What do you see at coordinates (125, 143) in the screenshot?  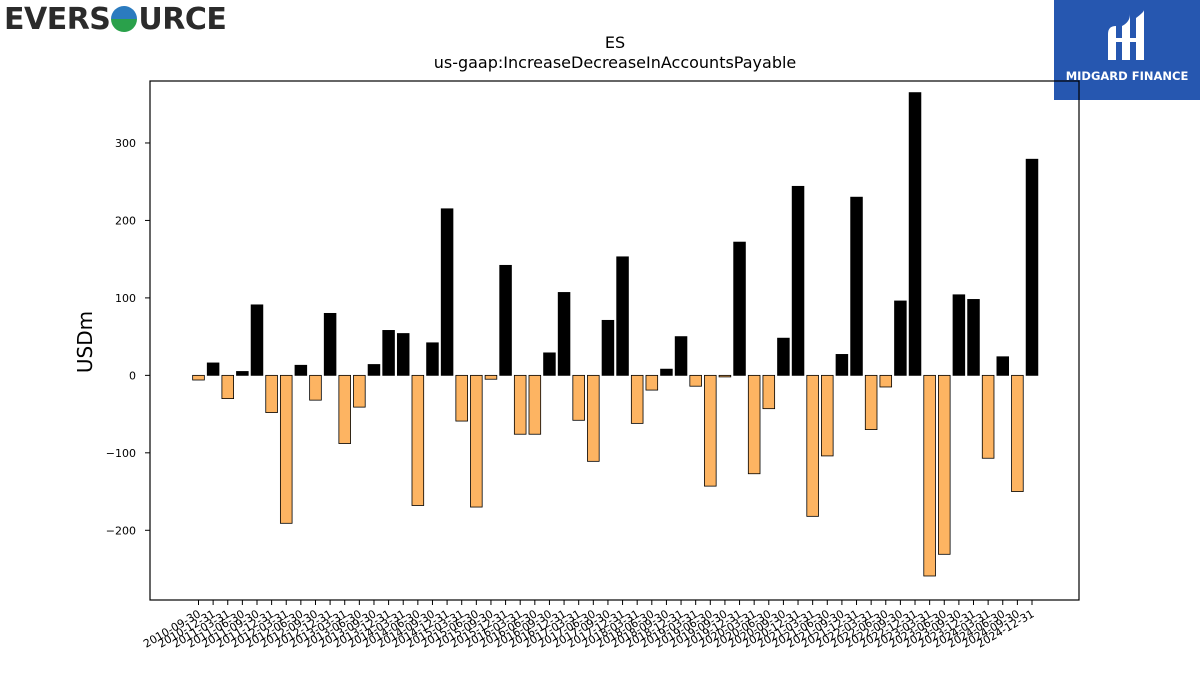 I see `y-tick-label: 300` at bounding box center [125, 143].